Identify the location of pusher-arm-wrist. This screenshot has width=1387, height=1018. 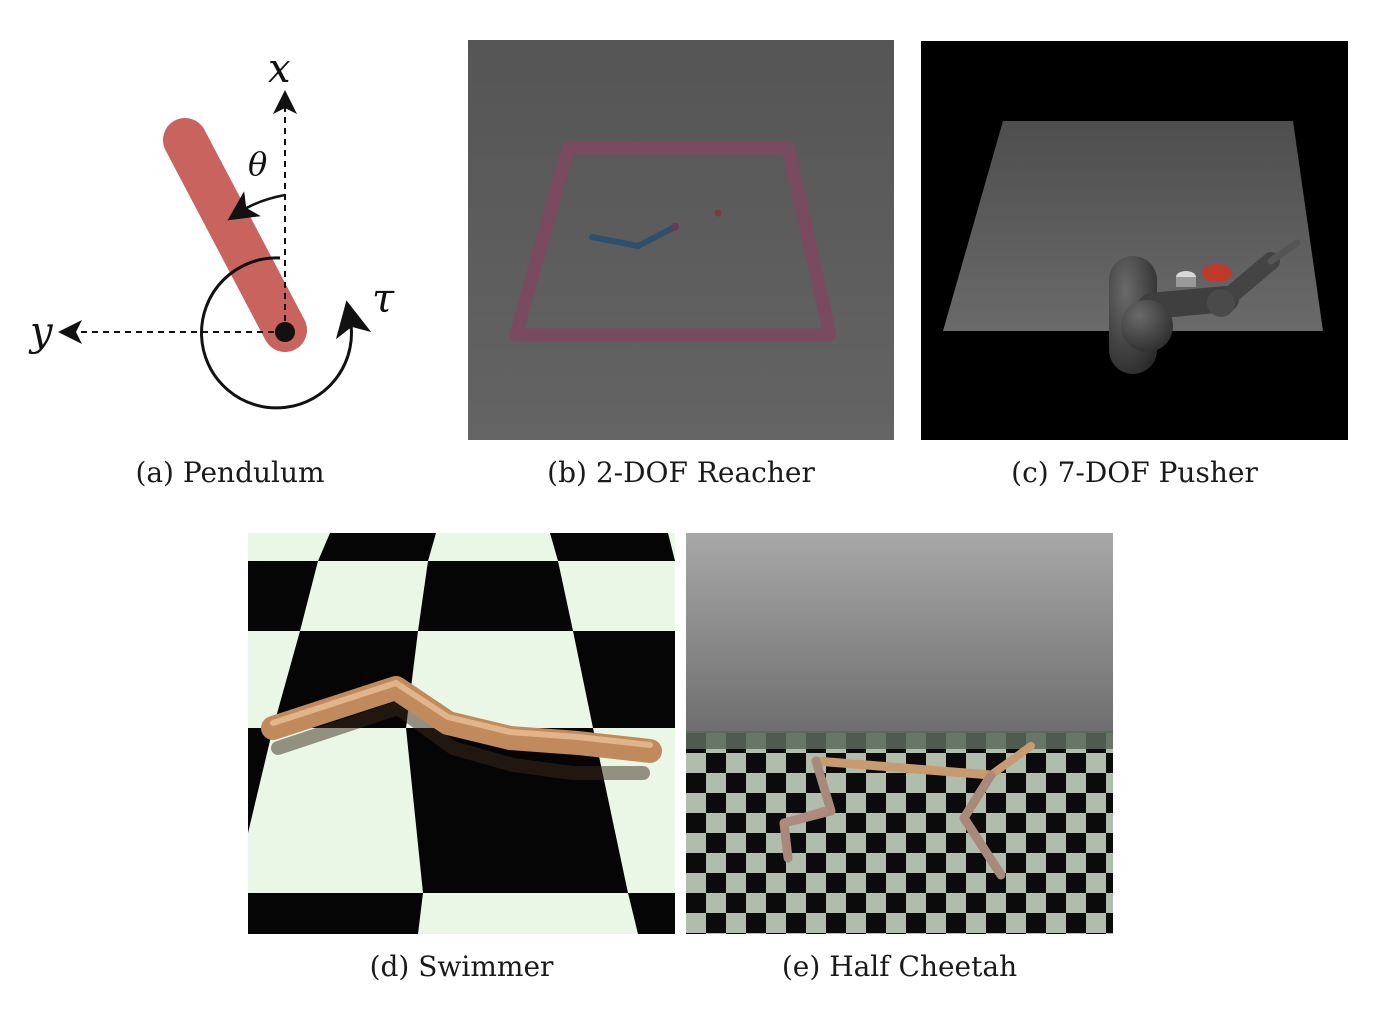
(1284, 252).